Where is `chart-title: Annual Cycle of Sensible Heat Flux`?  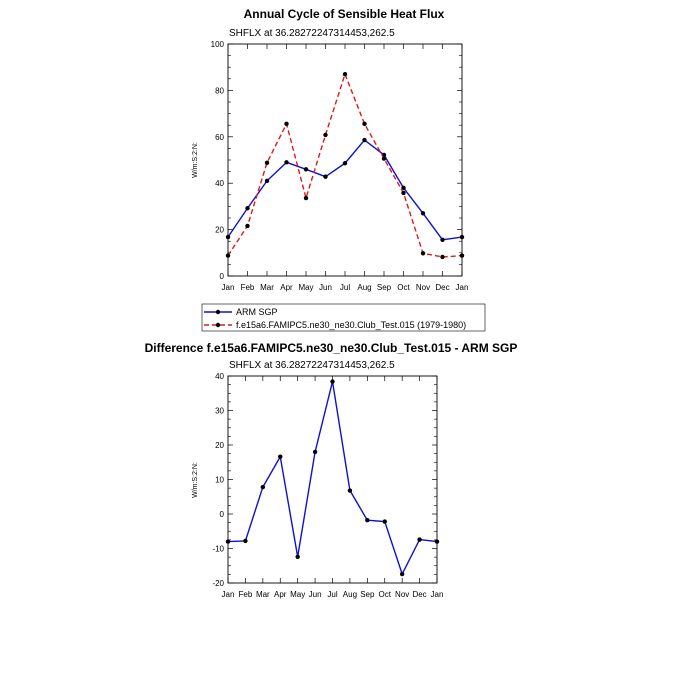
chart-title: Annual Cycle of Sensible Heat Flux is located at coordinates (344, 14).